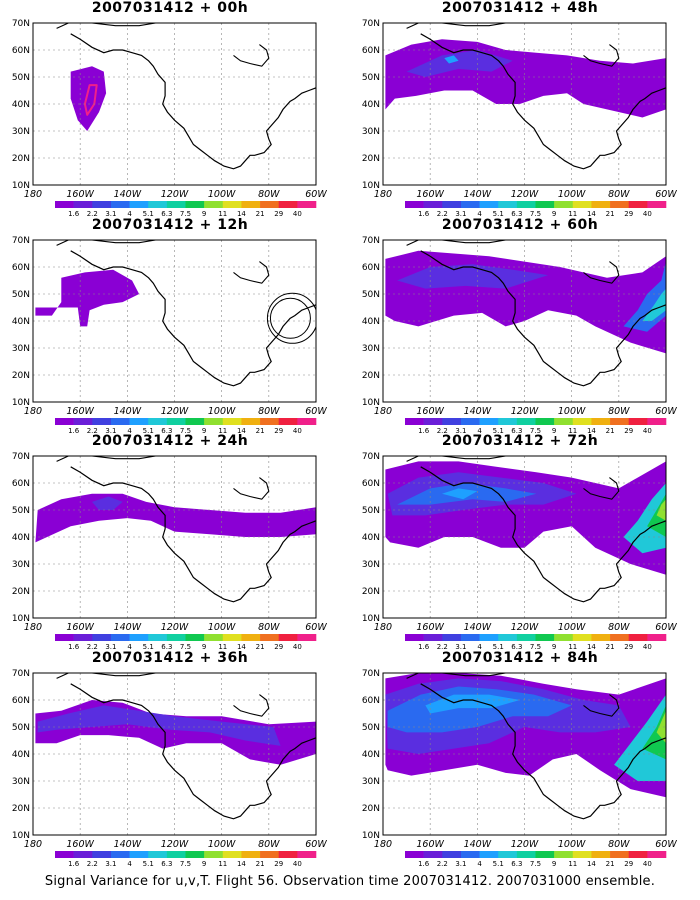 The image size is (700, 900). What do you see at coordinates (430, 844) in the screenshot?
I see `lon-tick-label: 160W` at bounding box center [430, 844].